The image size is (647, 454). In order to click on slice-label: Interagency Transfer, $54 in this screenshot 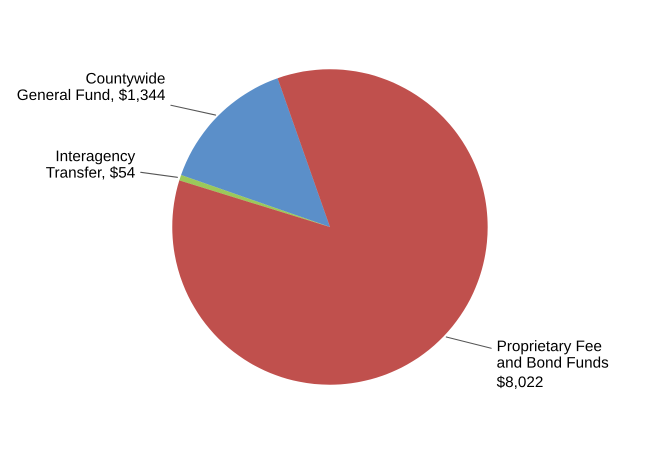, I will do `click(91, 165)`.